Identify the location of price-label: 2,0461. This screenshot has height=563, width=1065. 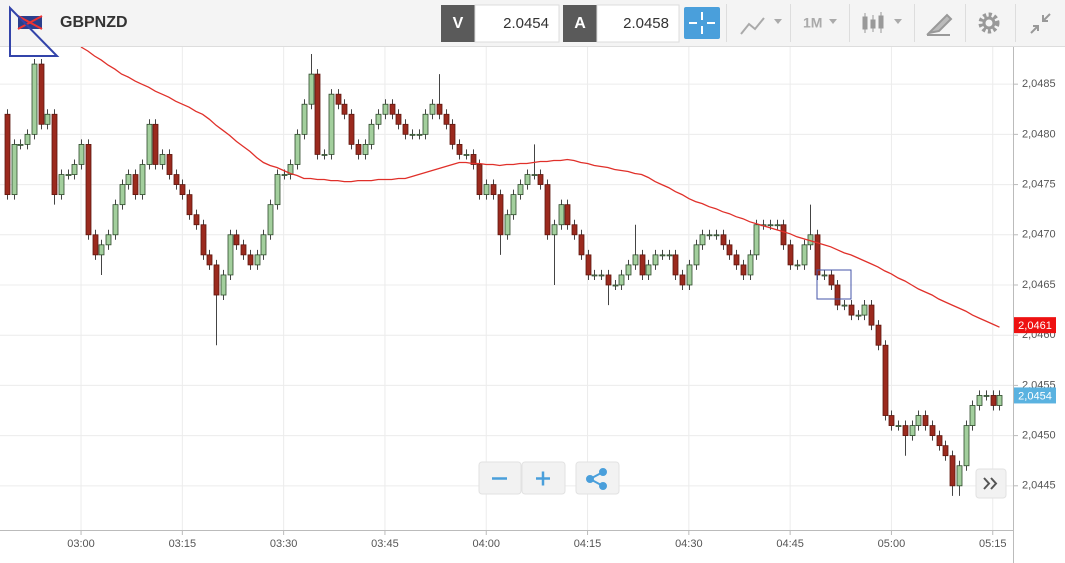
(1035, 326).